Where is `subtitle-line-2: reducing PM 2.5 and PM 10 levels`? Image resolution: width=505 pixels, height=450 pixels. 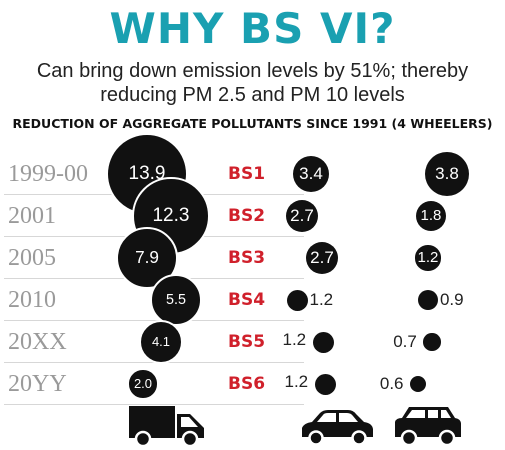 subtitle-line-2: reducing PM 2.5 and PM 10 levels is located at coordinates (252, 95).